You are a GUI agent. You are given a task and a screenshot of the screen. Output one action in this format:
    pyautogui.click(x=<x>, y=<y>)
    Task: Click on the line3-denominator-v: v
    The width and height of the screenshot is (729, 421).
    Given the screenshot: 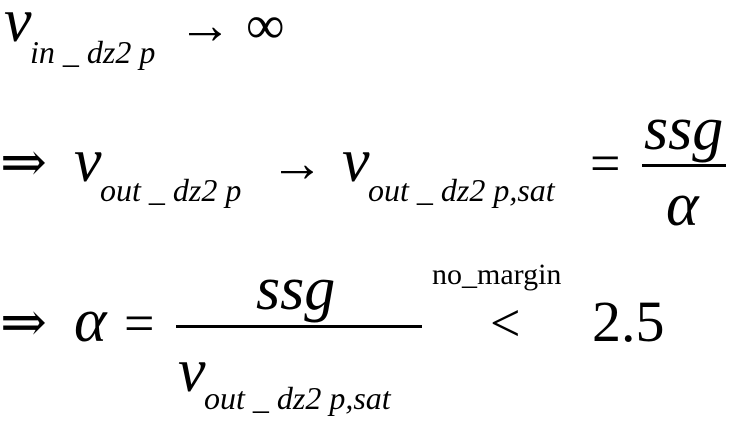 What is the action you would take?
    pyautogui.click(x=192, y=371)
    